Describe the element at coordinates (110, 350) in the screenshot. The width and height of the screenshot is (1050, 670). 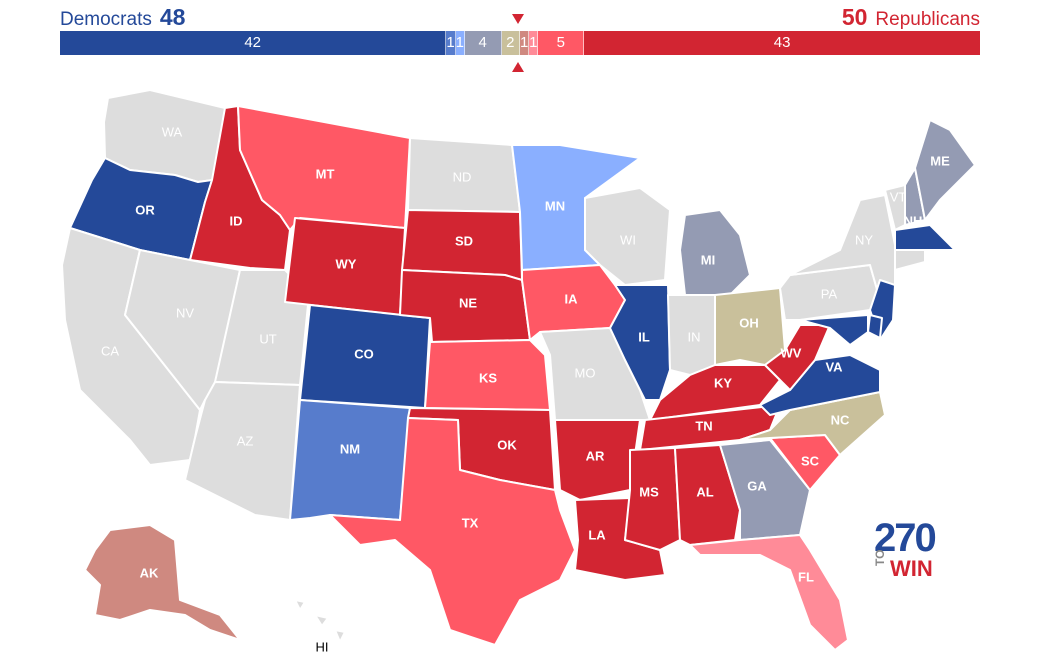
I see `state-label-CA: CA` at that location.